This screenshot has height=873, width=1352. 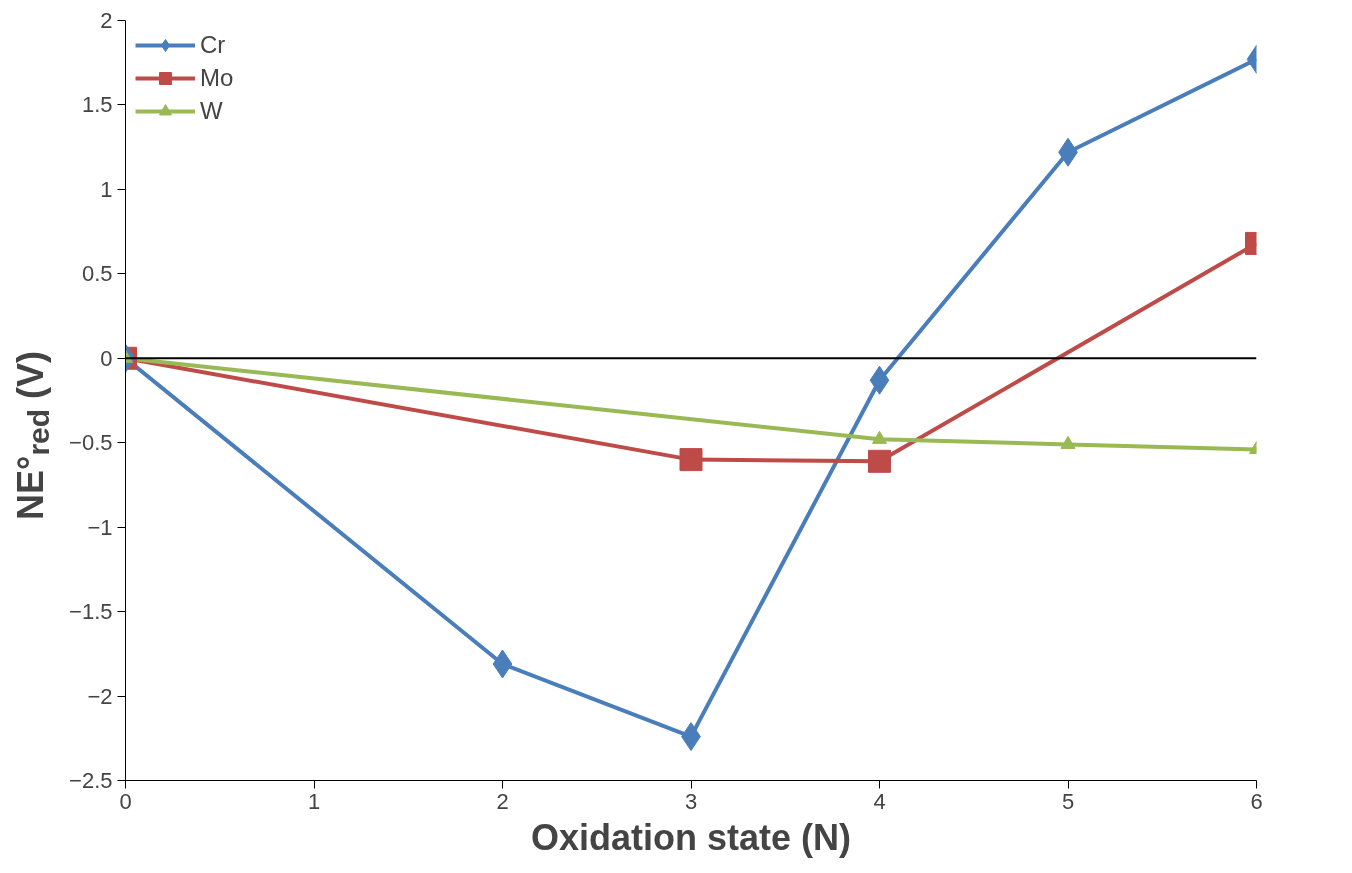 What do you see at coordinates (691, 801) in the screenshot?
I see `x-tick-label: 3` at bounding box center [691, 801].